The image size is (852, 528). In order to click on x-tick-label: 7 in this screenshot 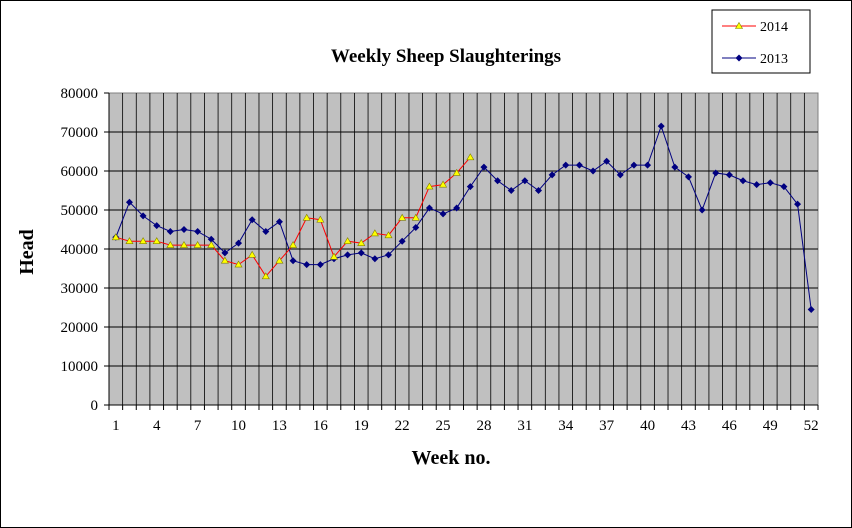, I will do `click(198, 426)`.